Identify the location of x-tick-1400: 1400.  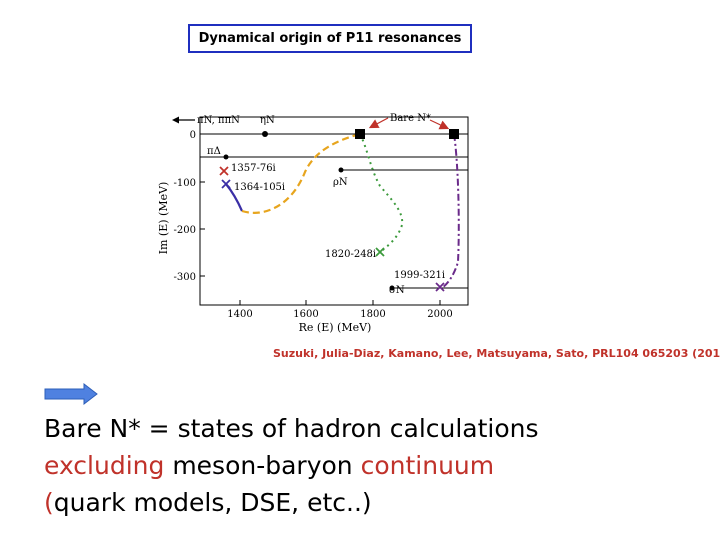
(239, 314).